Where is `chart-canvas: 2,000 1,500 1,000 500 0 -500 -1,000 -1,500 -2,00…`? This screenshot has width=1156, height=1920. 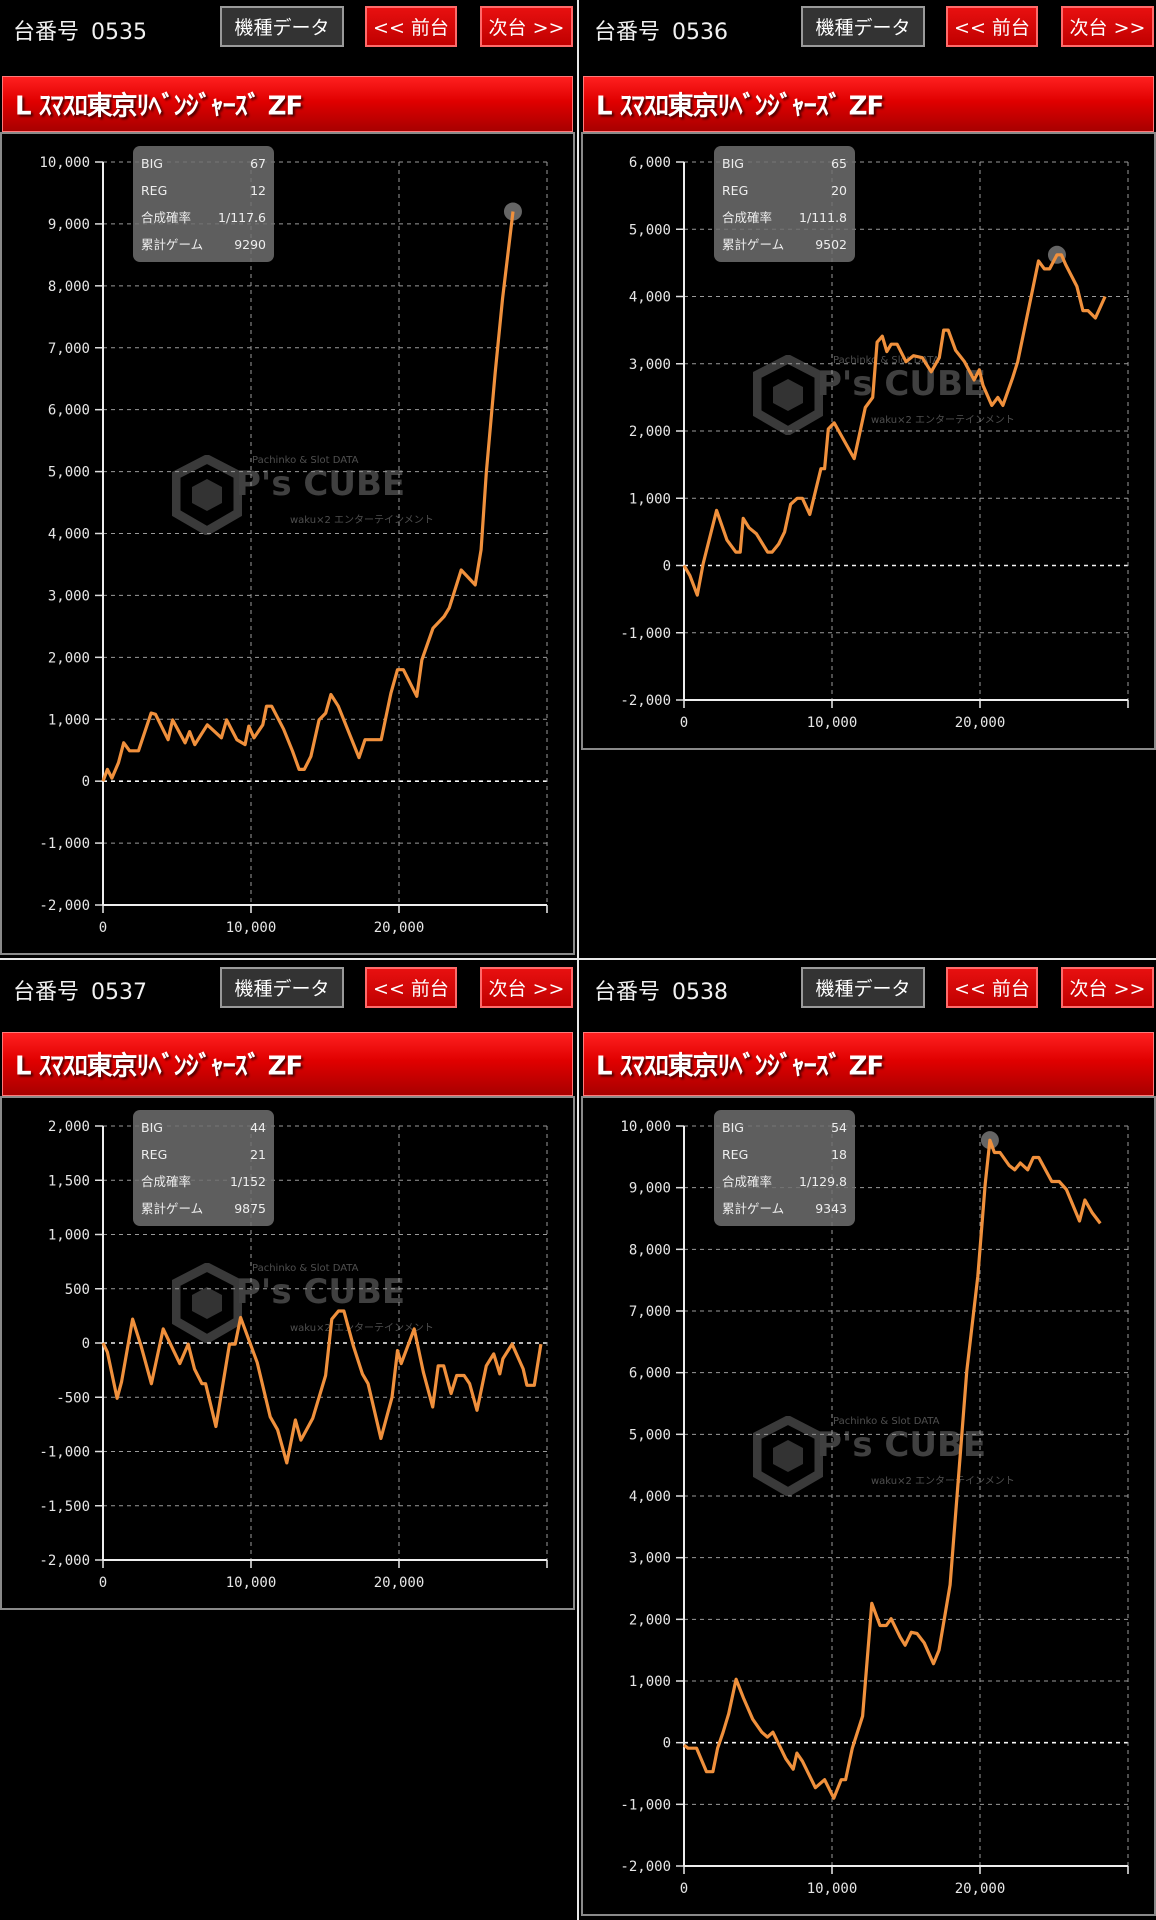
chart-canvas: 2,000 1,500 1,000 500 0 -500 -1,000 -1,500 -2,00… is located at coordinates (293, 1355).